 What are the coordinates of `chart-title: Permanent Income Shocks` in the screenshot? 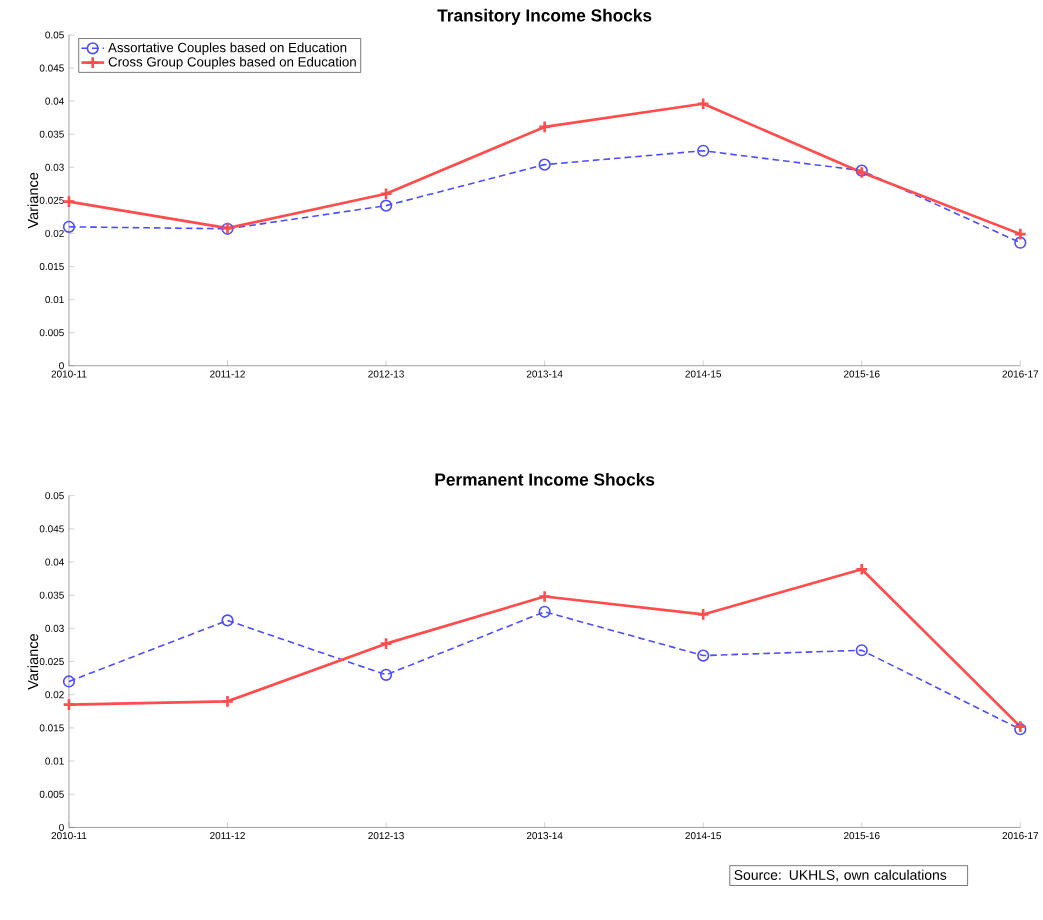 It's located at (545, 479).